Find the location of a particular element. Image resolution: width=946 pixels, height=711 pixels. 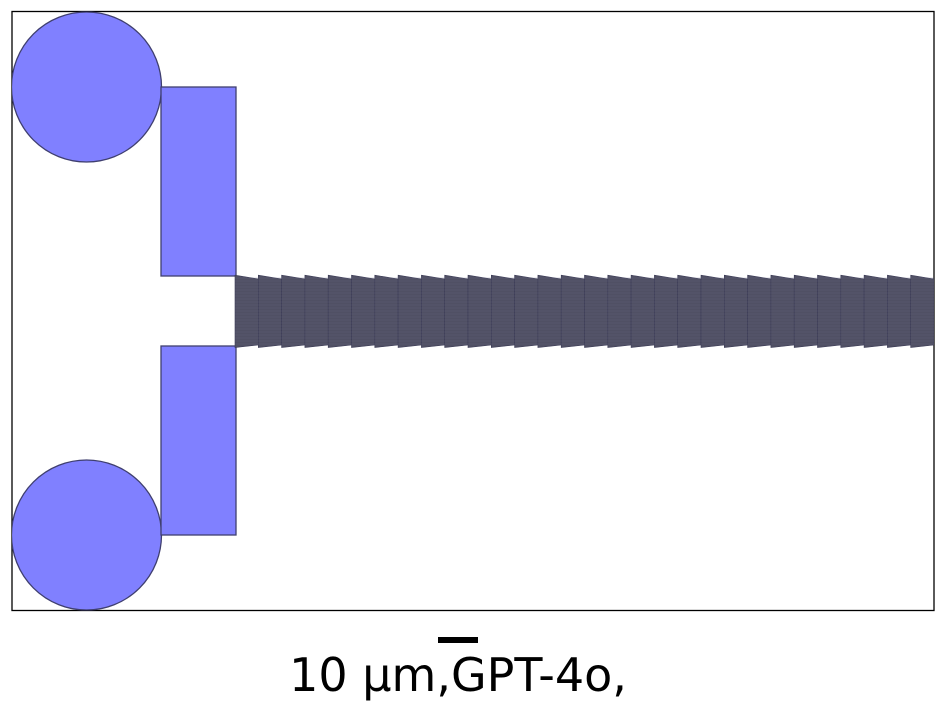

bottom-pad-circle is located at coordinates (87, 535).